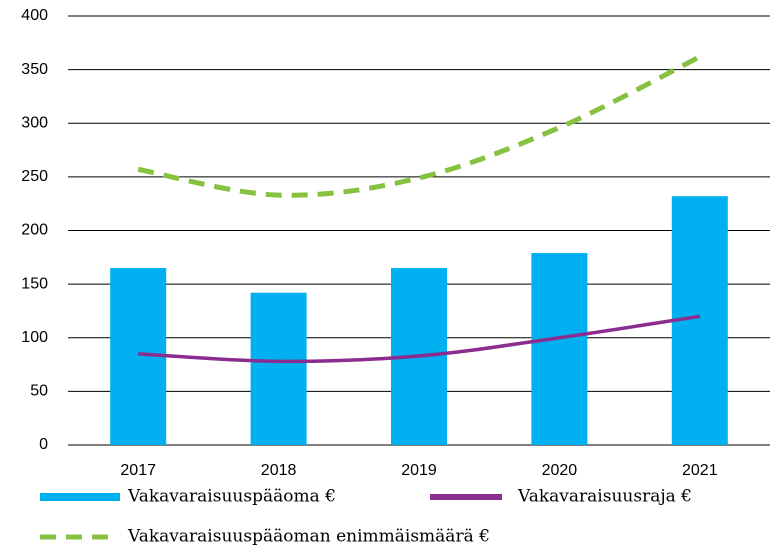 The height and width of the screenshot is (558, 777). I want to click on y-tick-label: 250, so click(34, 176).